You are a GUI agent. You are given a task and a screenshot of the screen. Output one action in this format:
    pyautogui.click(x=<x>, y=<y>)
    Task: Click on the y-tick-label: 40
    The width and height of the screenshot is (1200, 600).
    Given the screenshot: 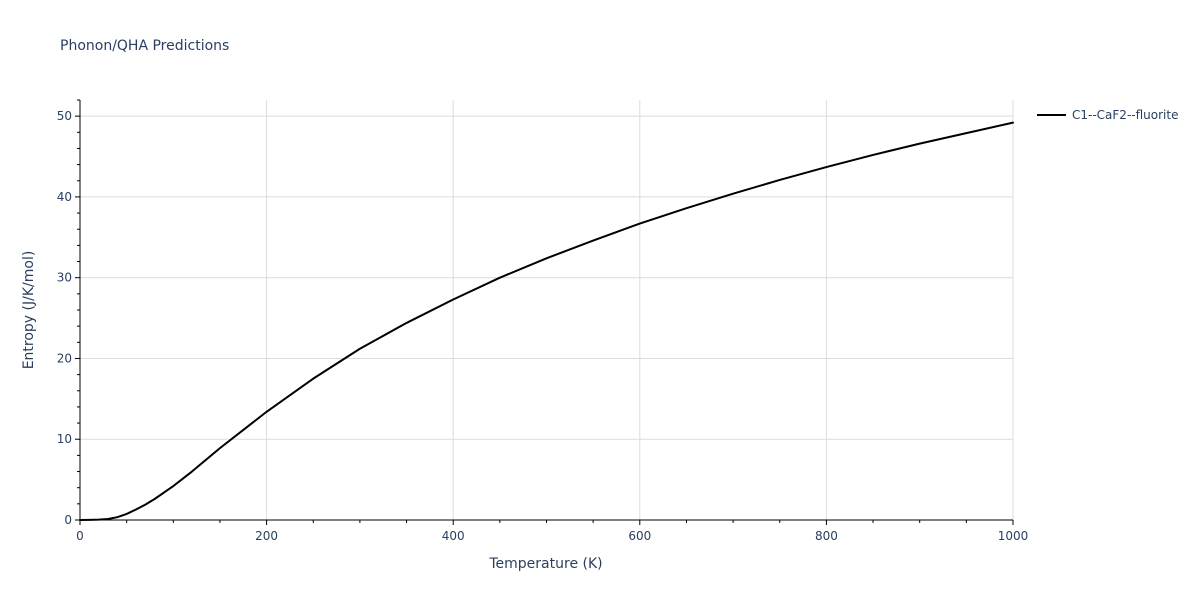 What is the action you would take?
    pyautogui.click(x=64, y=197)
    